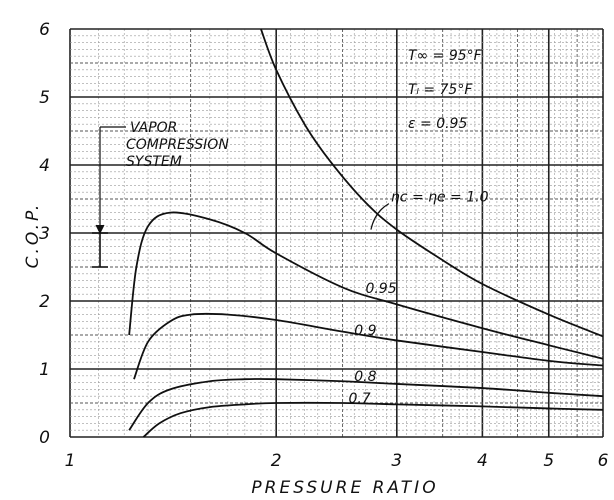 This screenshot has height=500, width=614. Describe the element at coordinates (548, 461) in the screenshot. I see `x-tick-label: 5` at that location.